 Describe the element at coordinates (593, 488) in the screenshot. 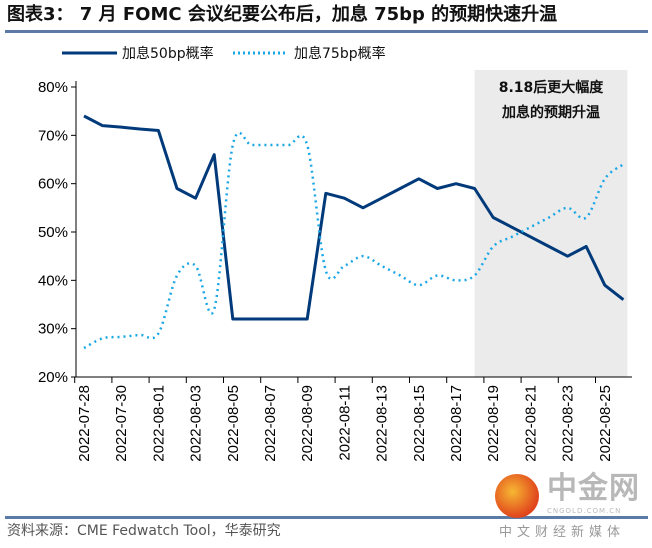

I see `watermark-name: 中金网` at that location.